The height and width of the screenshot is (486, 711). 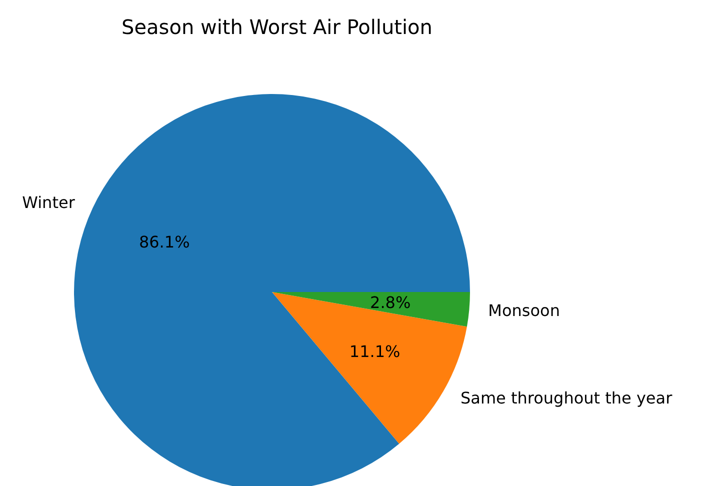 What do you see at coordinates (164, 242) in the screenshot?
I see `data-label: 86.1%` at bounding box center [164, 242].